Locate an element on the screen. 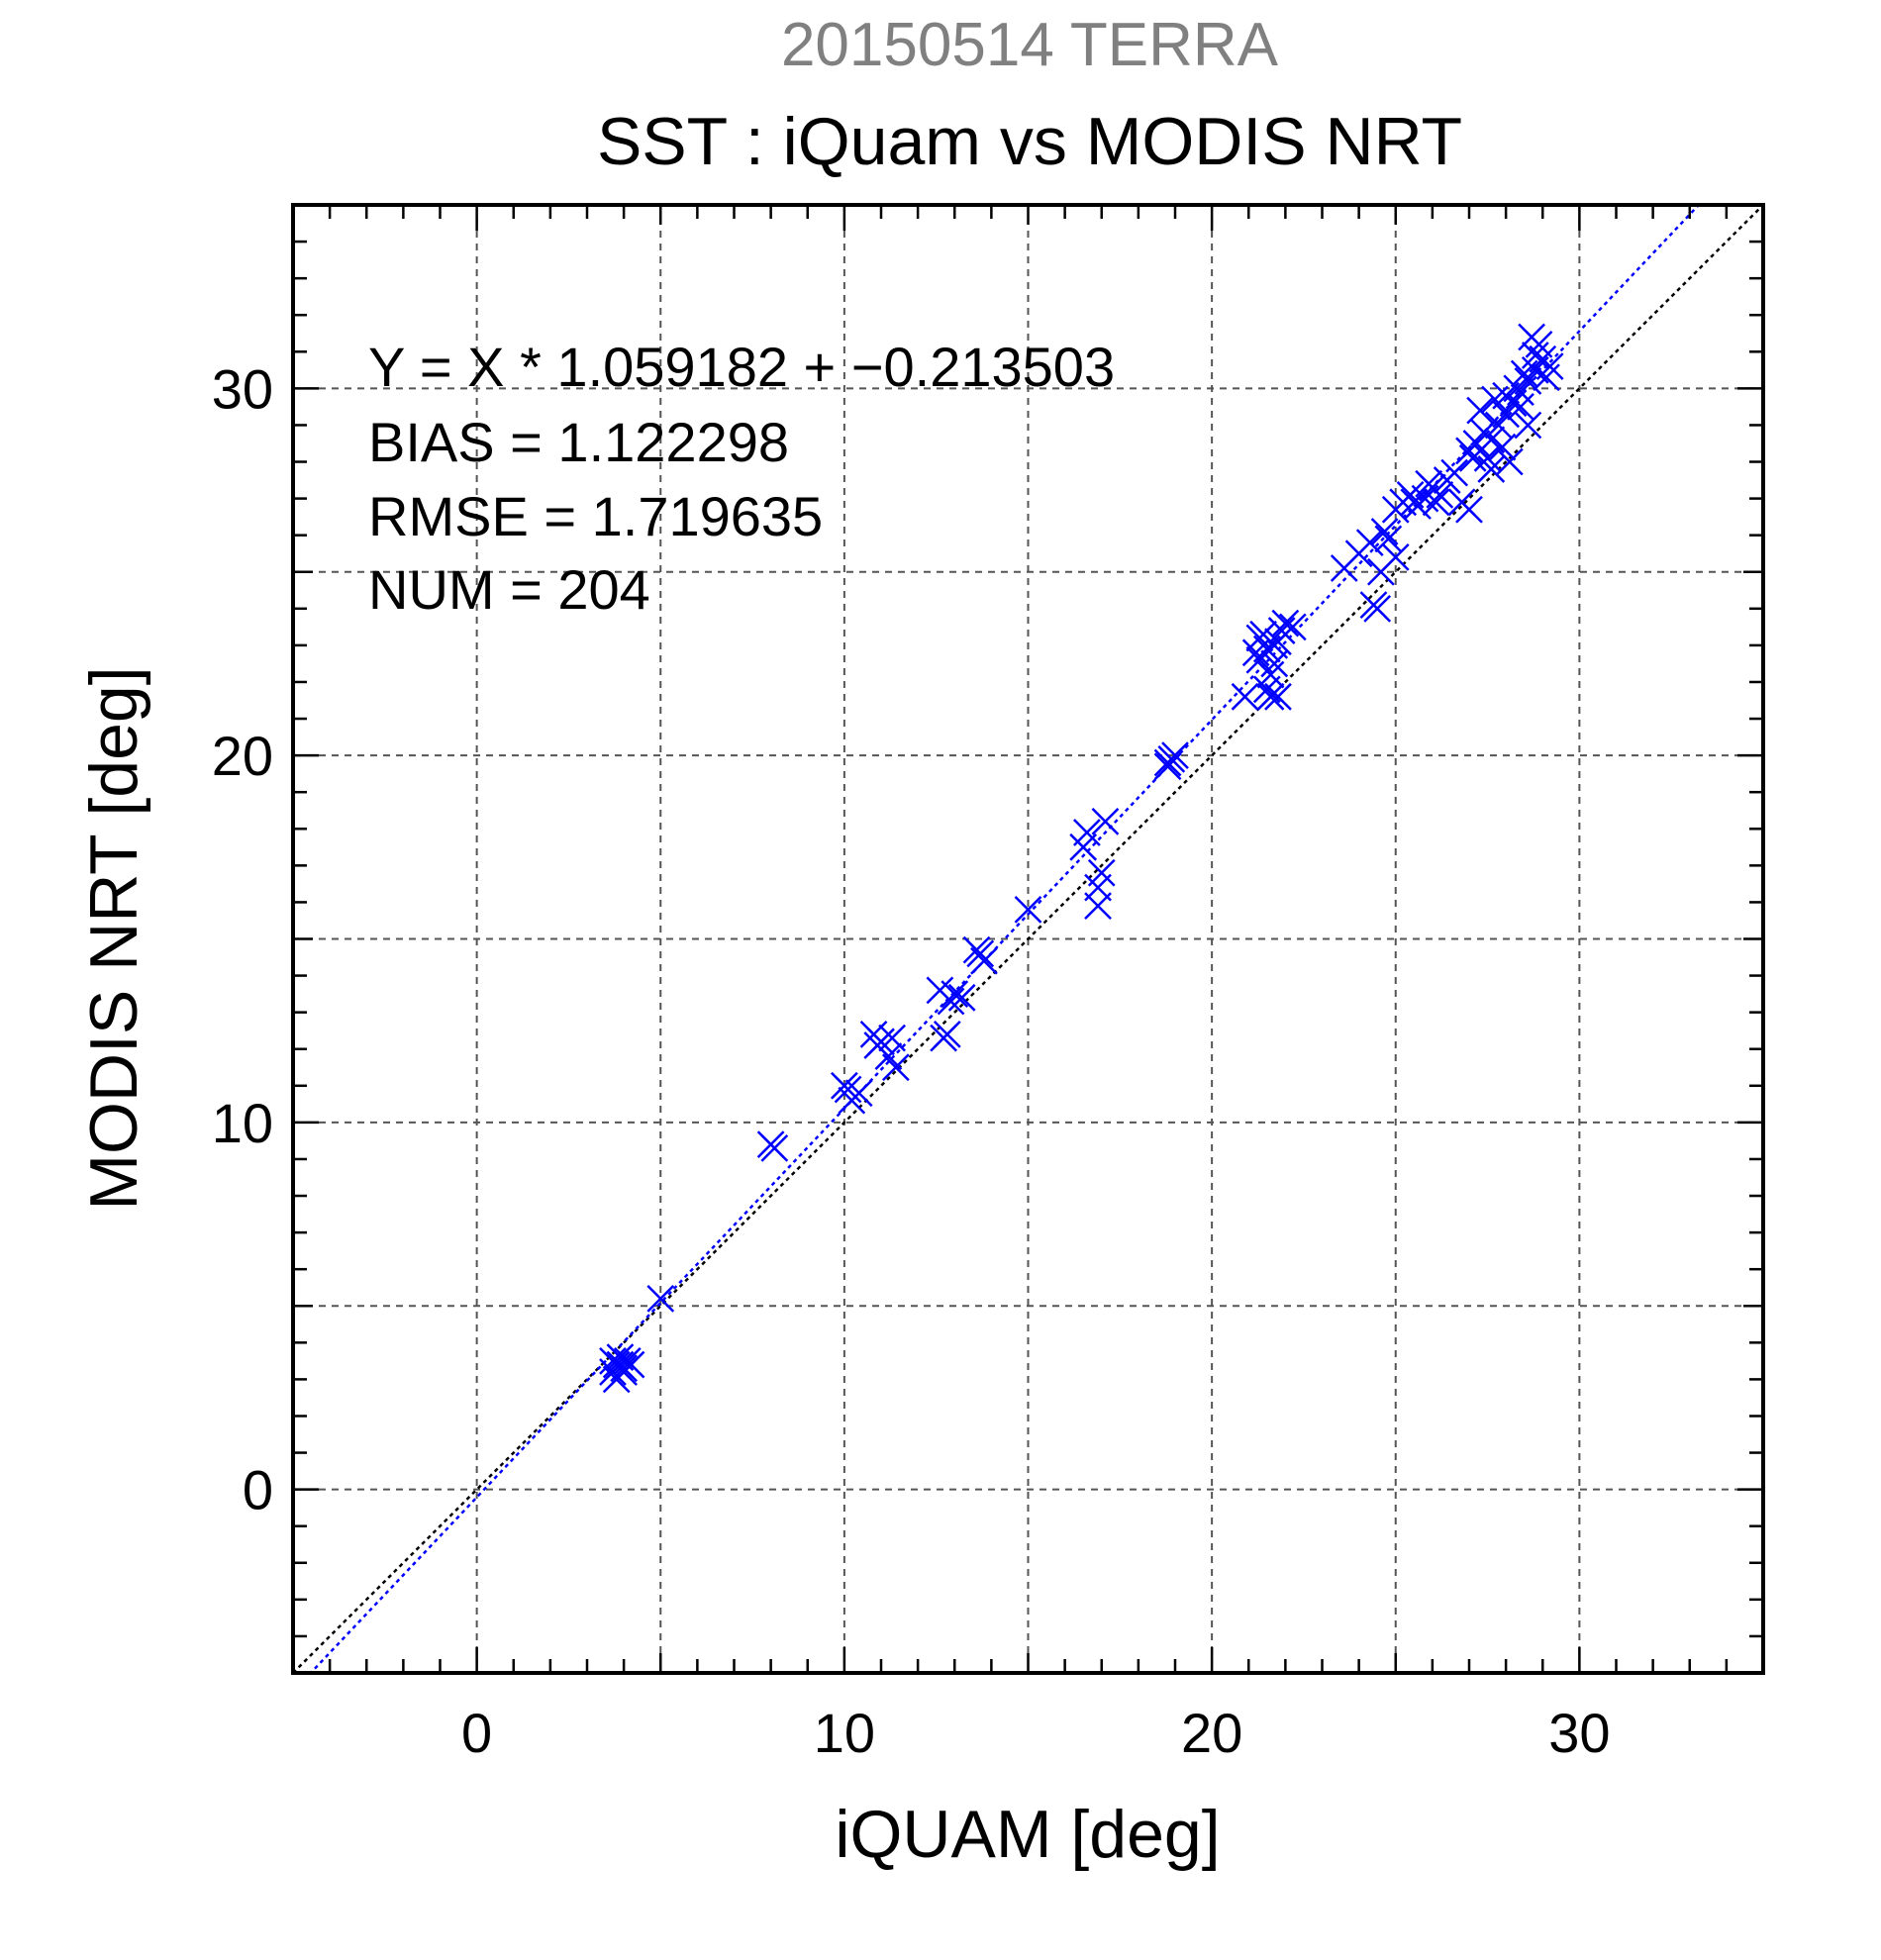 Image resolution: width=1881 pixels, height=1960 pixels. x-tick-label: 0 is located at coordinates (477, 1733).